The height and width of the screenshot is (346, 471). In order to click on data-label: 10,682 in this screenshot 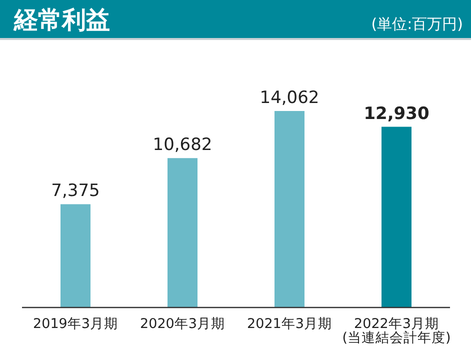, I will do `click(182, 145)`.